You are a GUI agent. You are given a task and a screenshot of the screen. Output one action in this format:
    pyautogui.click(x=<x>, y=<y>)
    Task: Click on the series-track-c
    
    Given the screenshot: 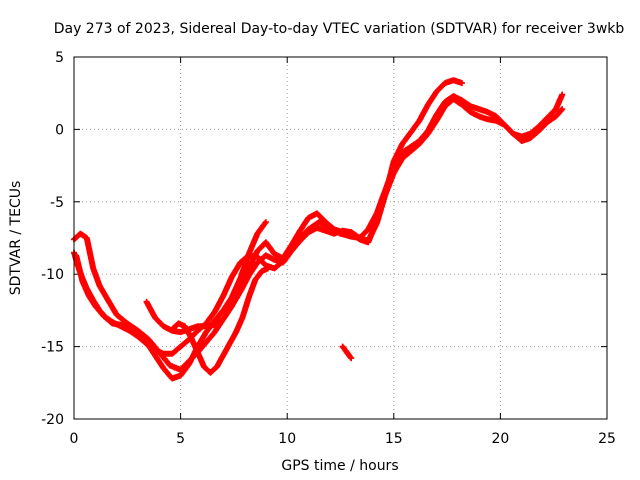 What is the action you would take?
    pyautogui.click(x=171, y=300)
    